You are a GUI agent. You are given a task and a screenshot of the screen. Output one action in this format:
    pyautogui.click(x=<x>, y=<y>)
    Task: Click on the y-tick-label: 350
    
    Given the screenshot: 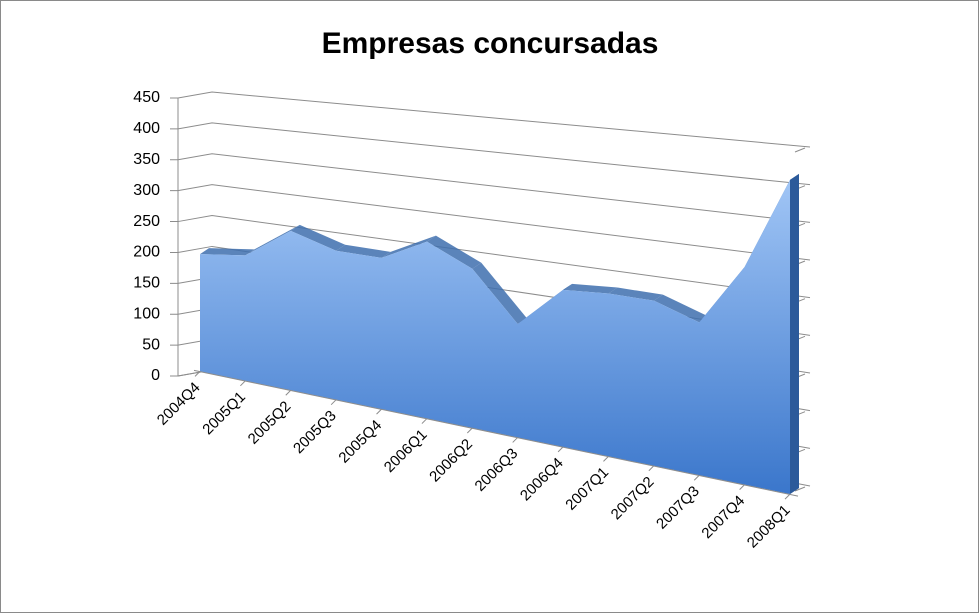 What is the action you would take?
    pyautogui.click(x=146, y=159)
    